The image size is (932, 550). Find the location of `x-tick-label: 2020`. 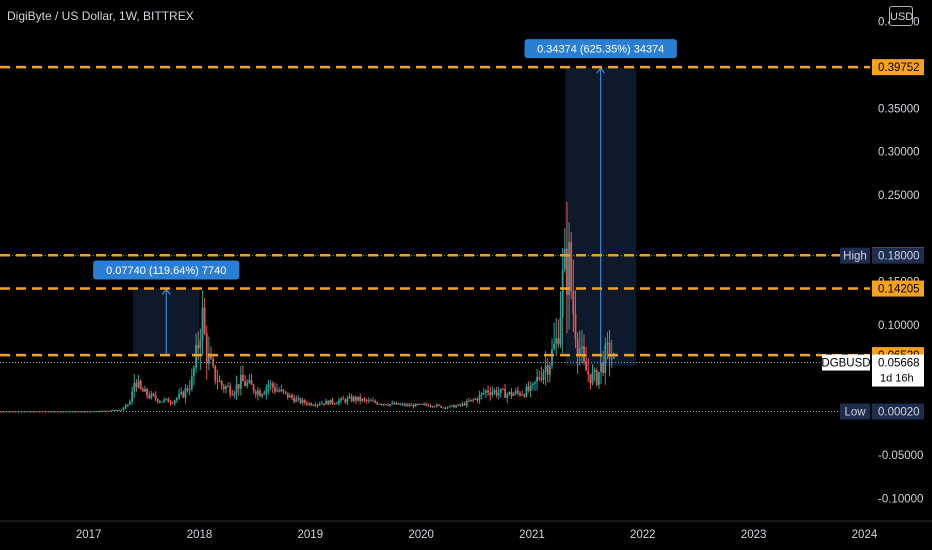

x-tick-label: 2020 is located at coordinates (421, 535).